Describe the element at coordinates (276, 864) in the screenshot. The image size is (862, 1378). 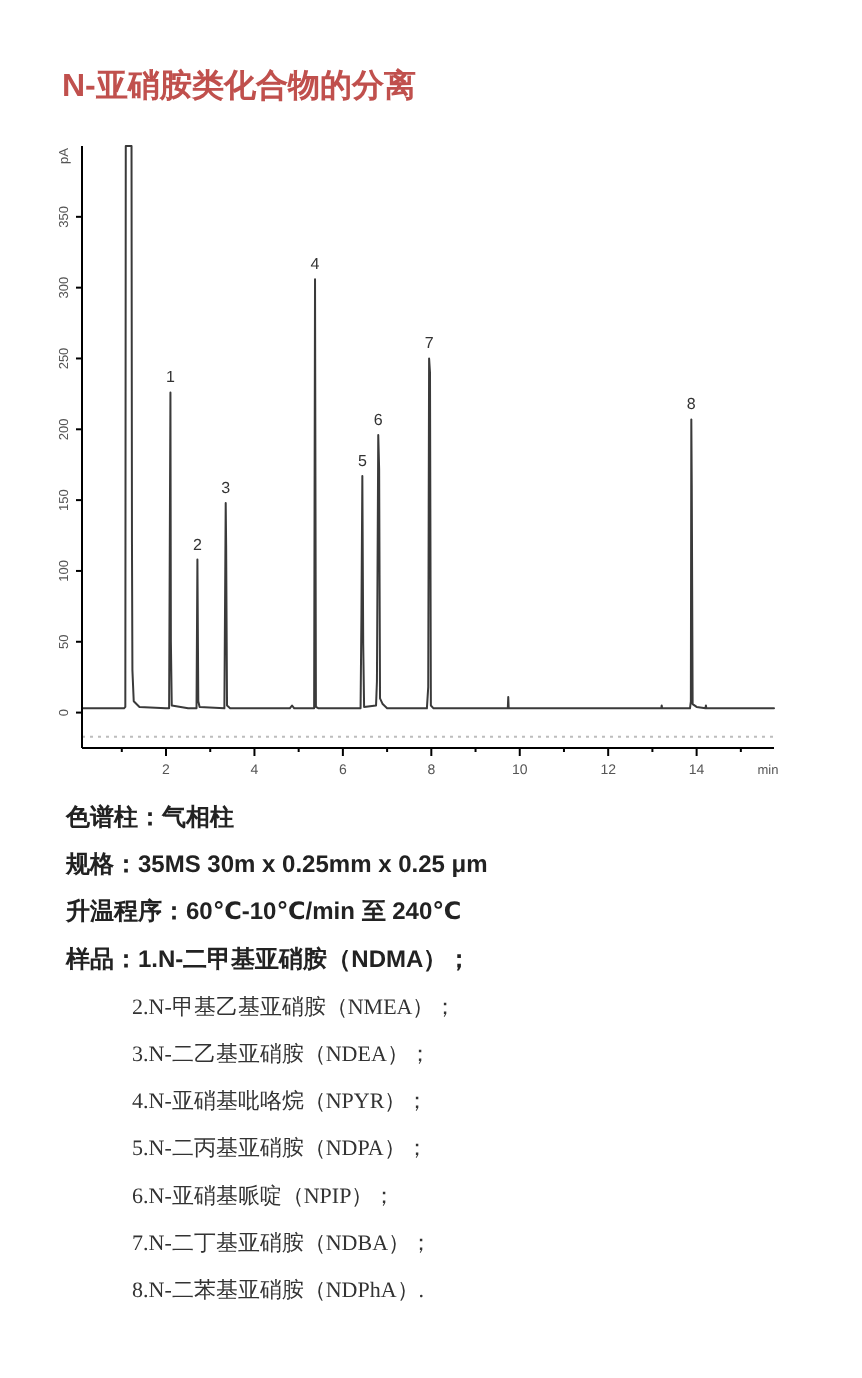
I see `text: 规格：35MS 30m x 0.25mm x 0.25 μm` at that location.